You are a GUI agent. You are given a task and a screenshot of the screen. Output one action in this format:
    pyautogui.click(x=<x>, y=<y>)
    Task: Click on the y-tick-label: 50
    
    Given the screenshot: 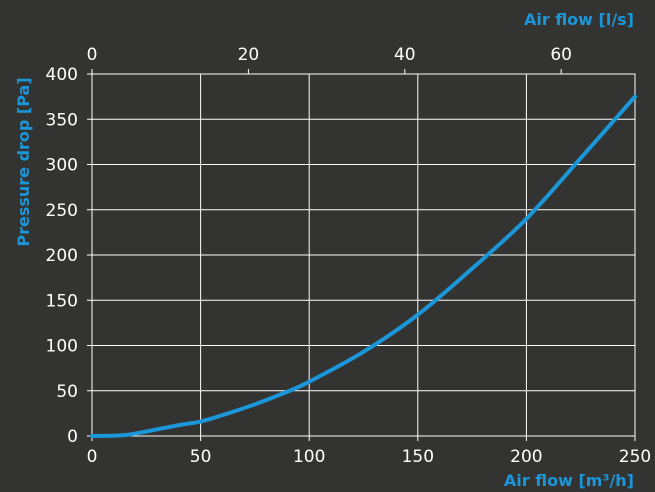 What is the action you would take?
    pyautogui.click(x=67, y=392)
    